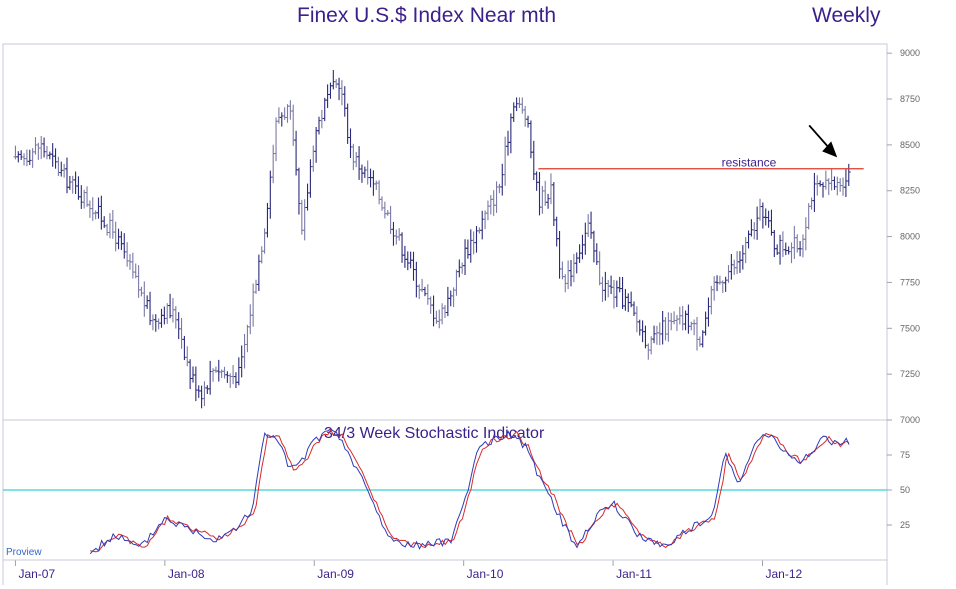 The height and width of the screenshot is (589, 956). I want to click on price-ytick-label: 9000, so click(910, 53).